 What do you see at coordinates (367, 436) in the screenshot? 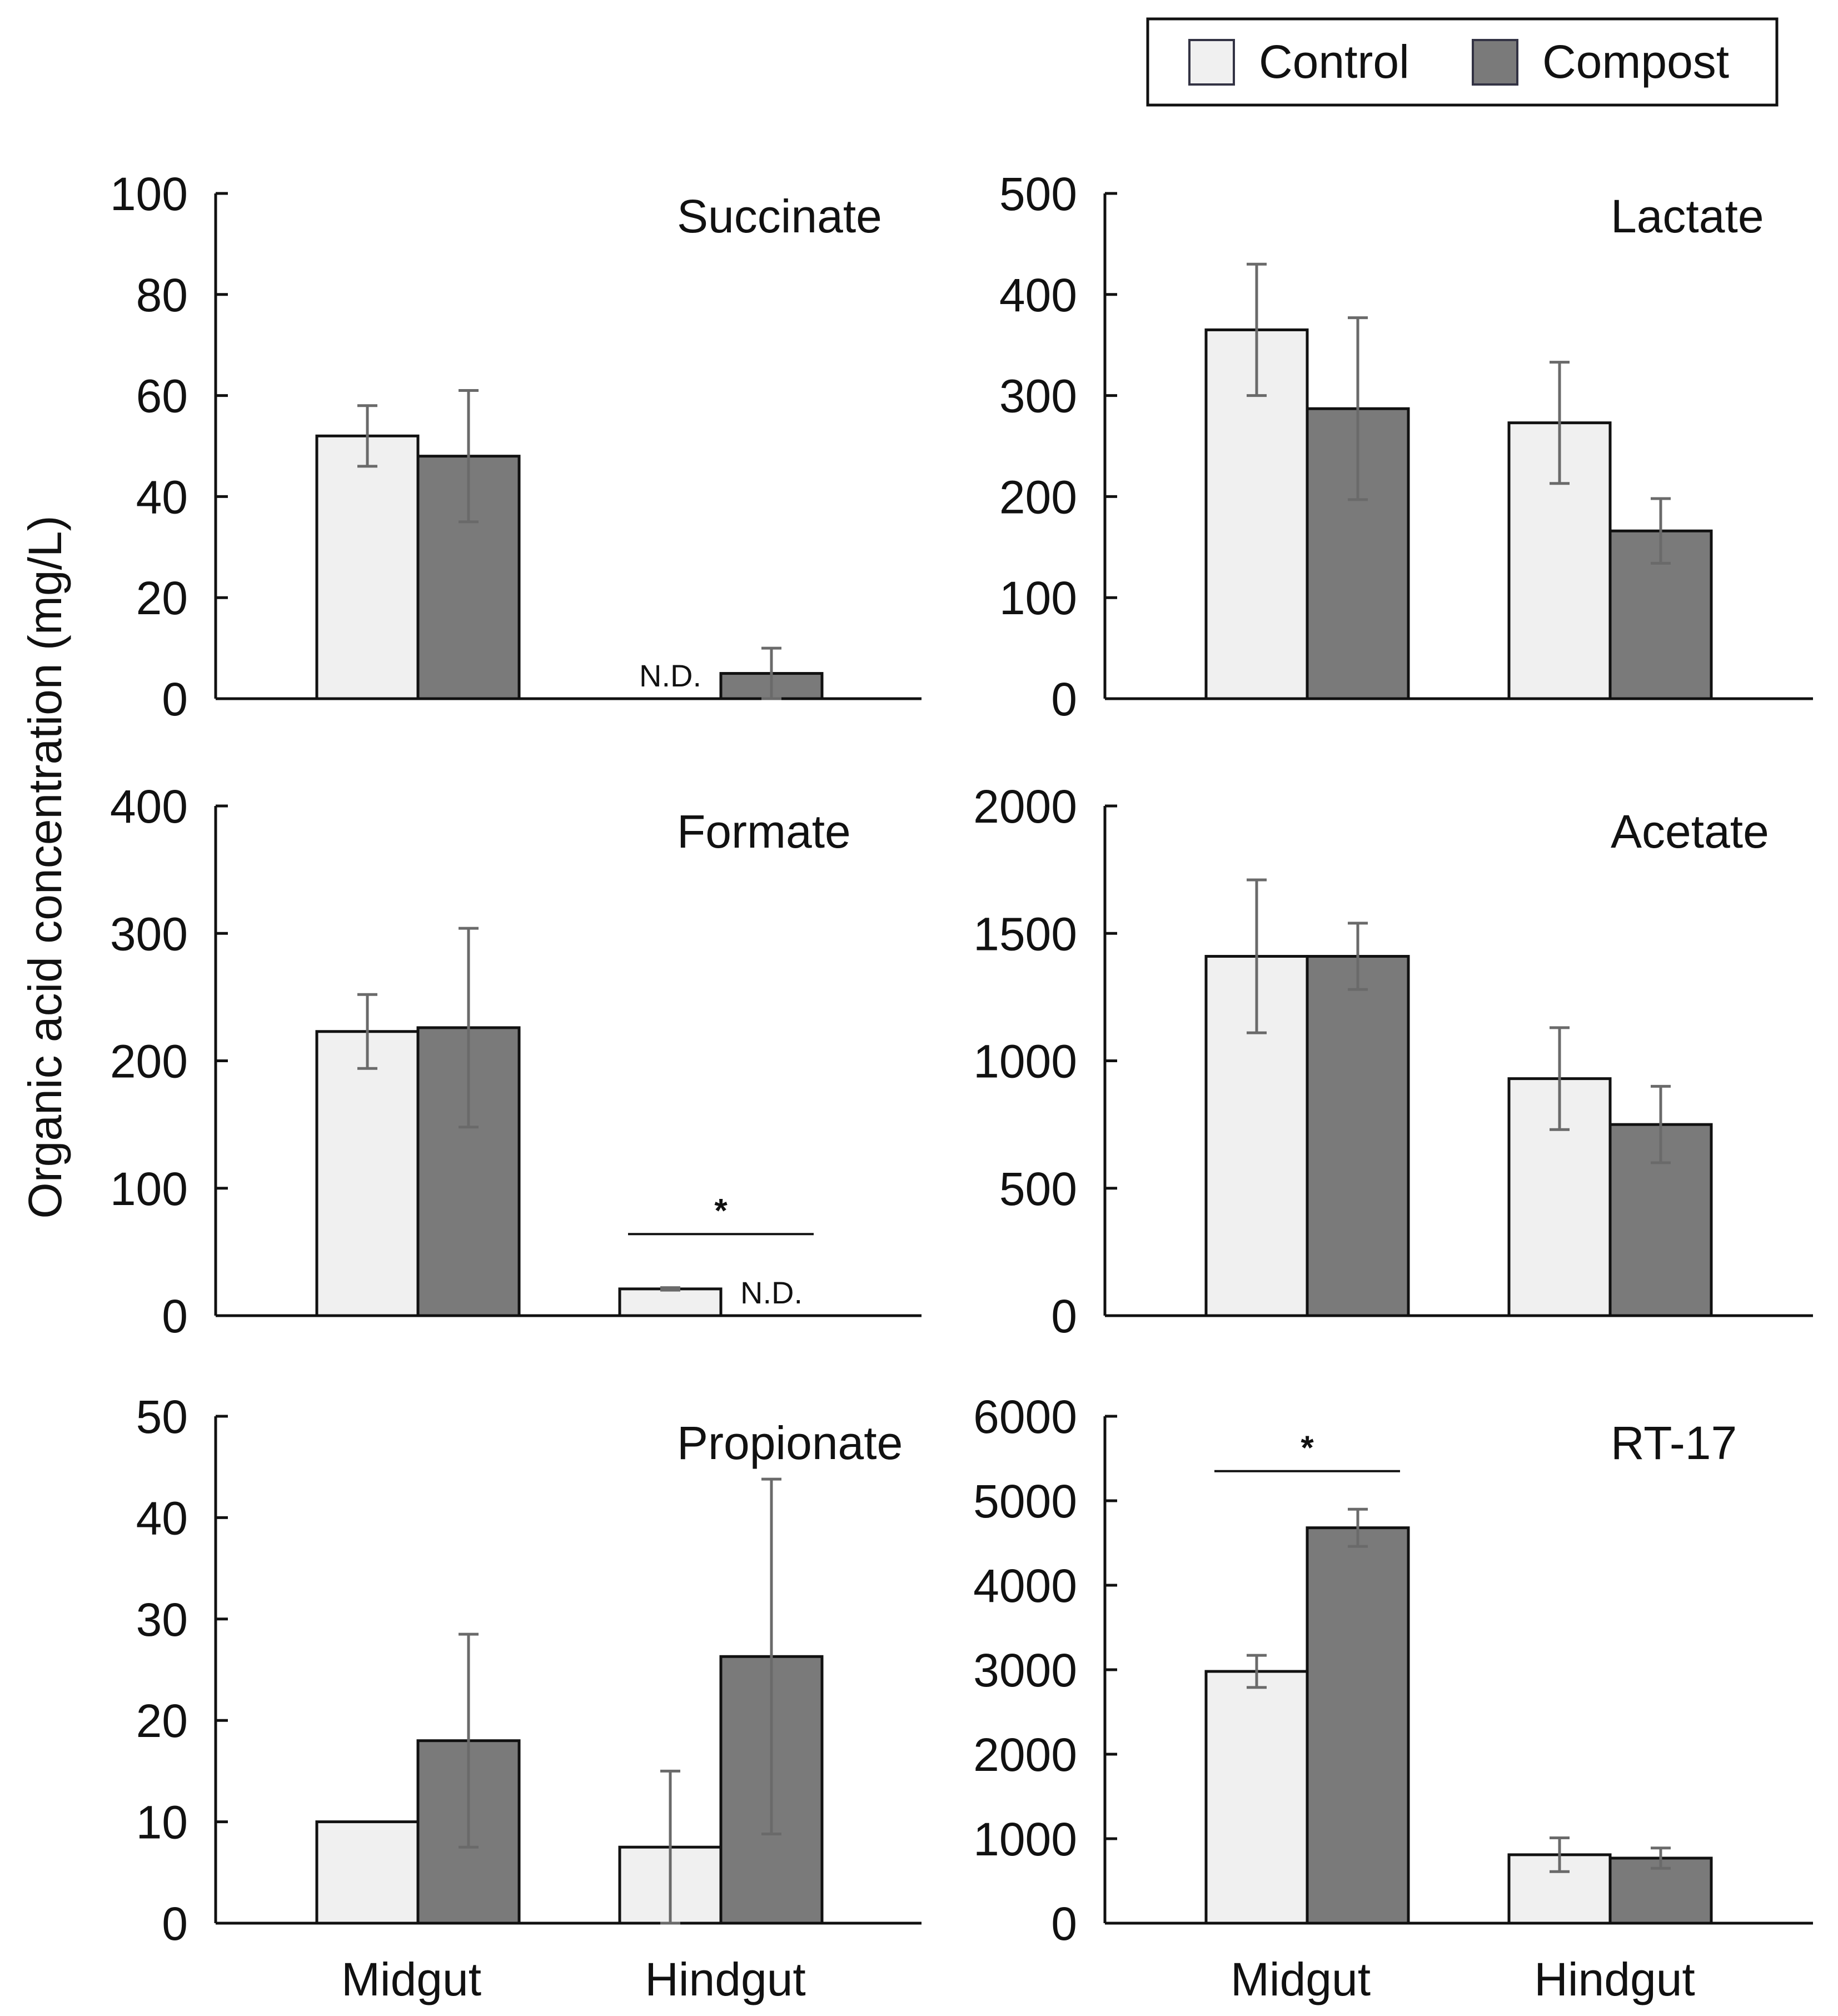
I see `succinate-error-bar-control-midgut` at bounding box center [367, 436].